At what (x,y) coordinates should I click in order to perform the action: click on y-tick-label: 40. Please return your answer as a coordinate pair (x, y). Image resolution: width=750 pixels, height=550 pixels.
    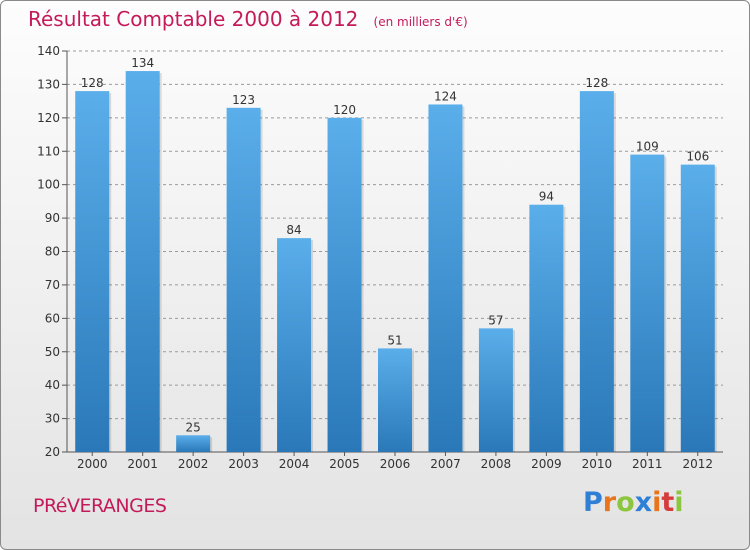
    Looking at the image, I should click on (52, 385).